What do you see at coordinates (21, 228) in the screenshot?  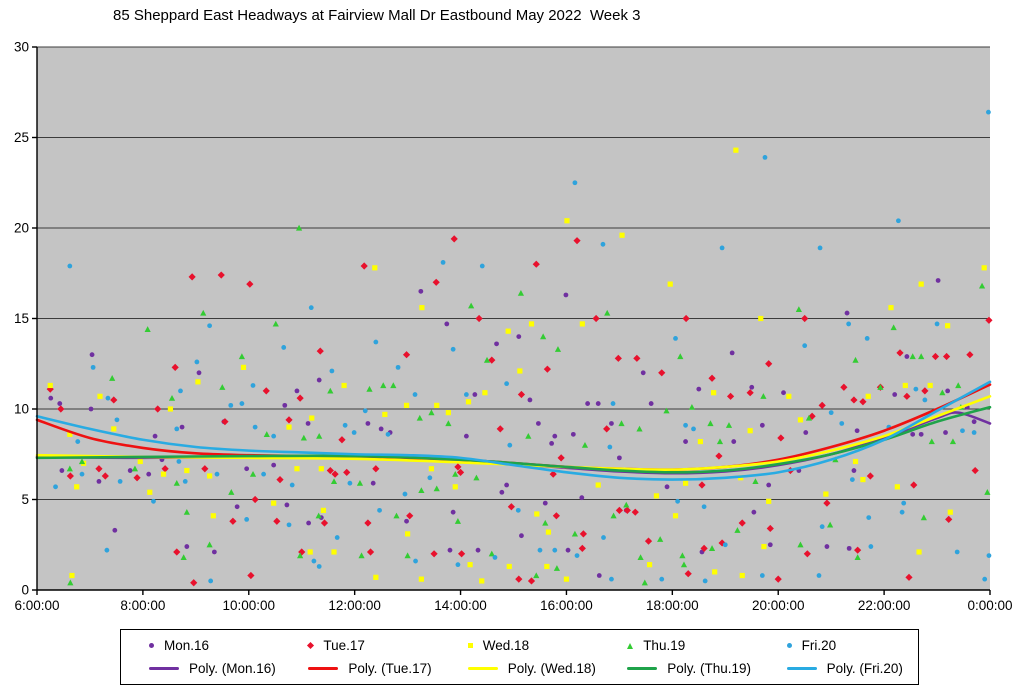 I see `y-tick-label: 20` at bounding box center [21, 228].